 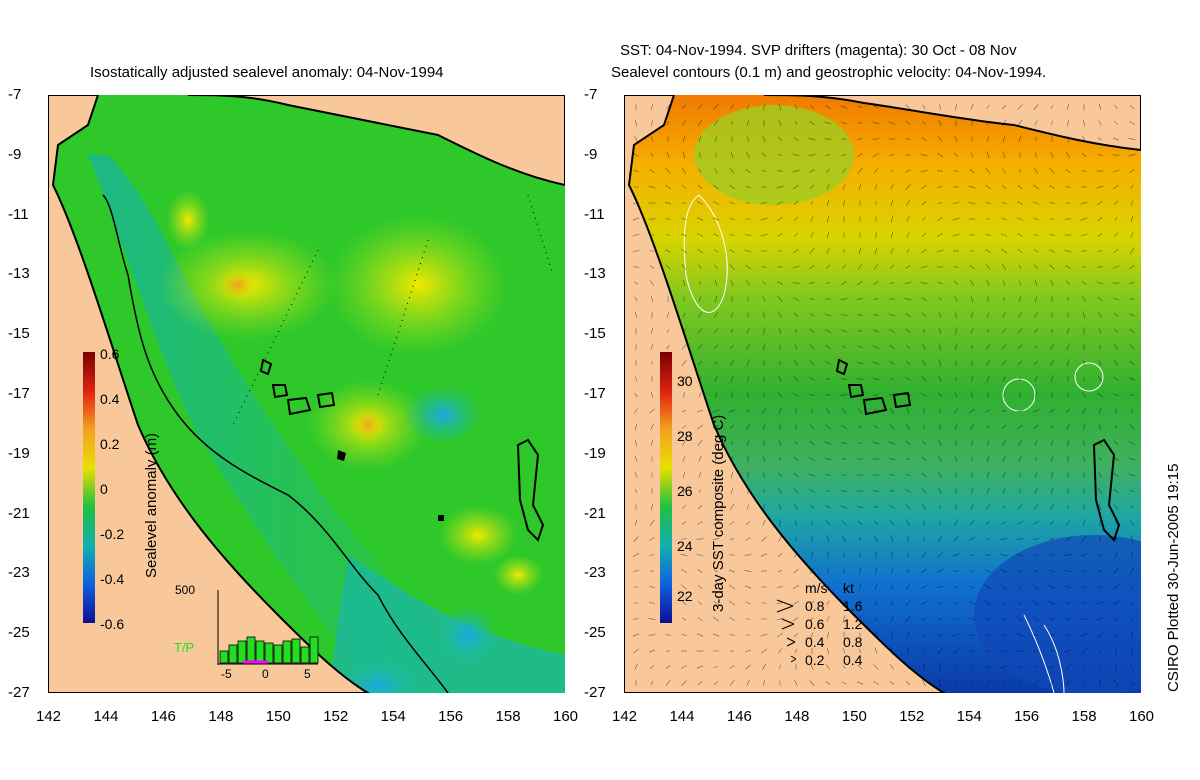 What do you see at coordinates (853, 642) in the screenshot?
I see `legend-kt-value: 0.8` at bounding box center [853, 642].